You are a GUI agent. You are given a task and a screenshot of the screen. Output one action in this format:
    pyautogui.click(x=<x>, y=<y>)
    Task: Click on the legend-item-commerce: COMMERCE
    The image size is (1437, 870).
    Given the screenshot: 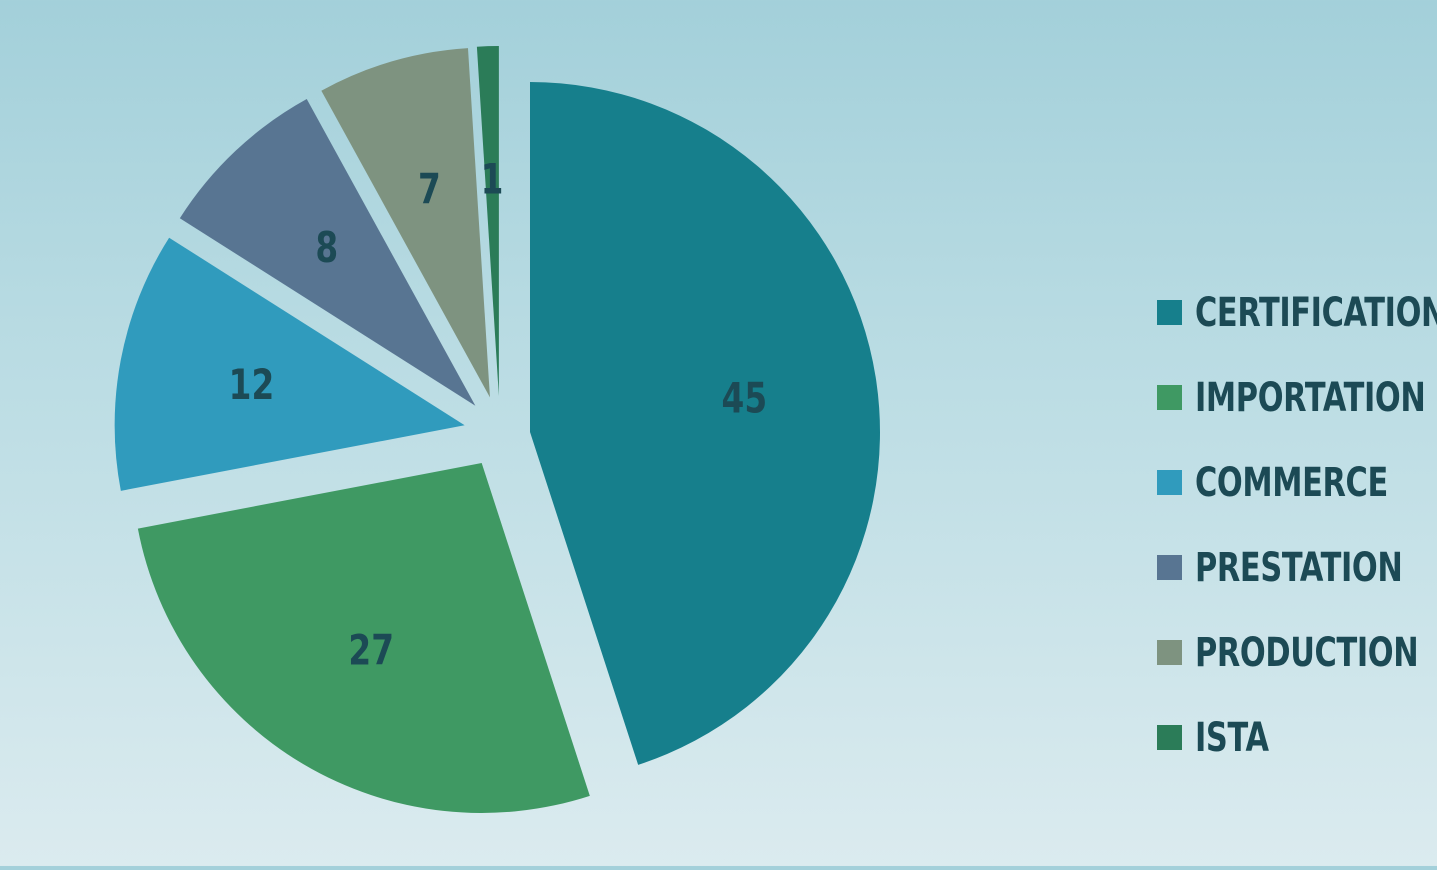 What is the action you would take?
    pyautogui.click(x=1297, y=482)
    